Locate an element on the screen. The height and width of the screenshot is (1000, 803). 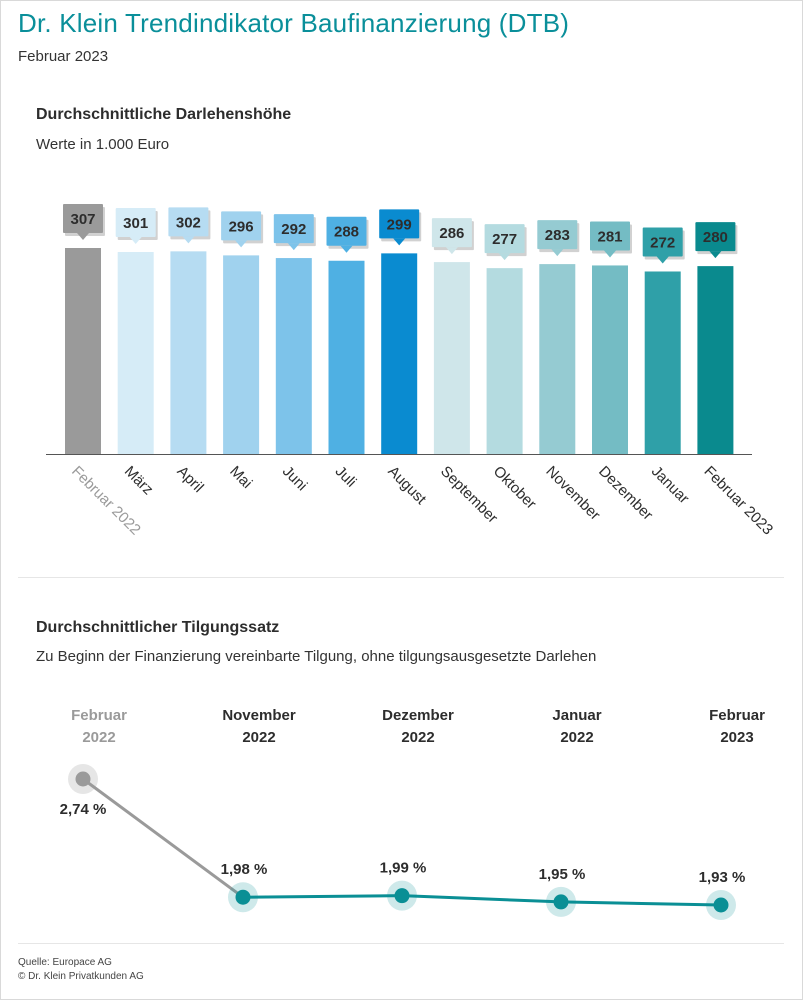
period-label-line1: Januar is located at coordinates (576, 715).